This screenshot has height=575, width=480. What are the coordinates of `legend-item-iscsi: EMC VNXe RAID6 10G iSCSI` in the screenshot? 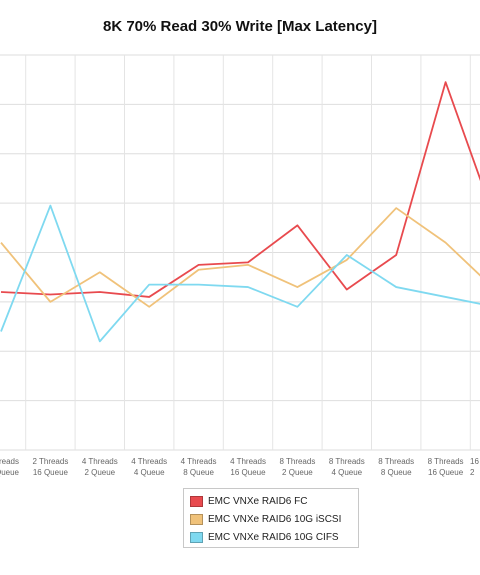 It's located at (271, 519).